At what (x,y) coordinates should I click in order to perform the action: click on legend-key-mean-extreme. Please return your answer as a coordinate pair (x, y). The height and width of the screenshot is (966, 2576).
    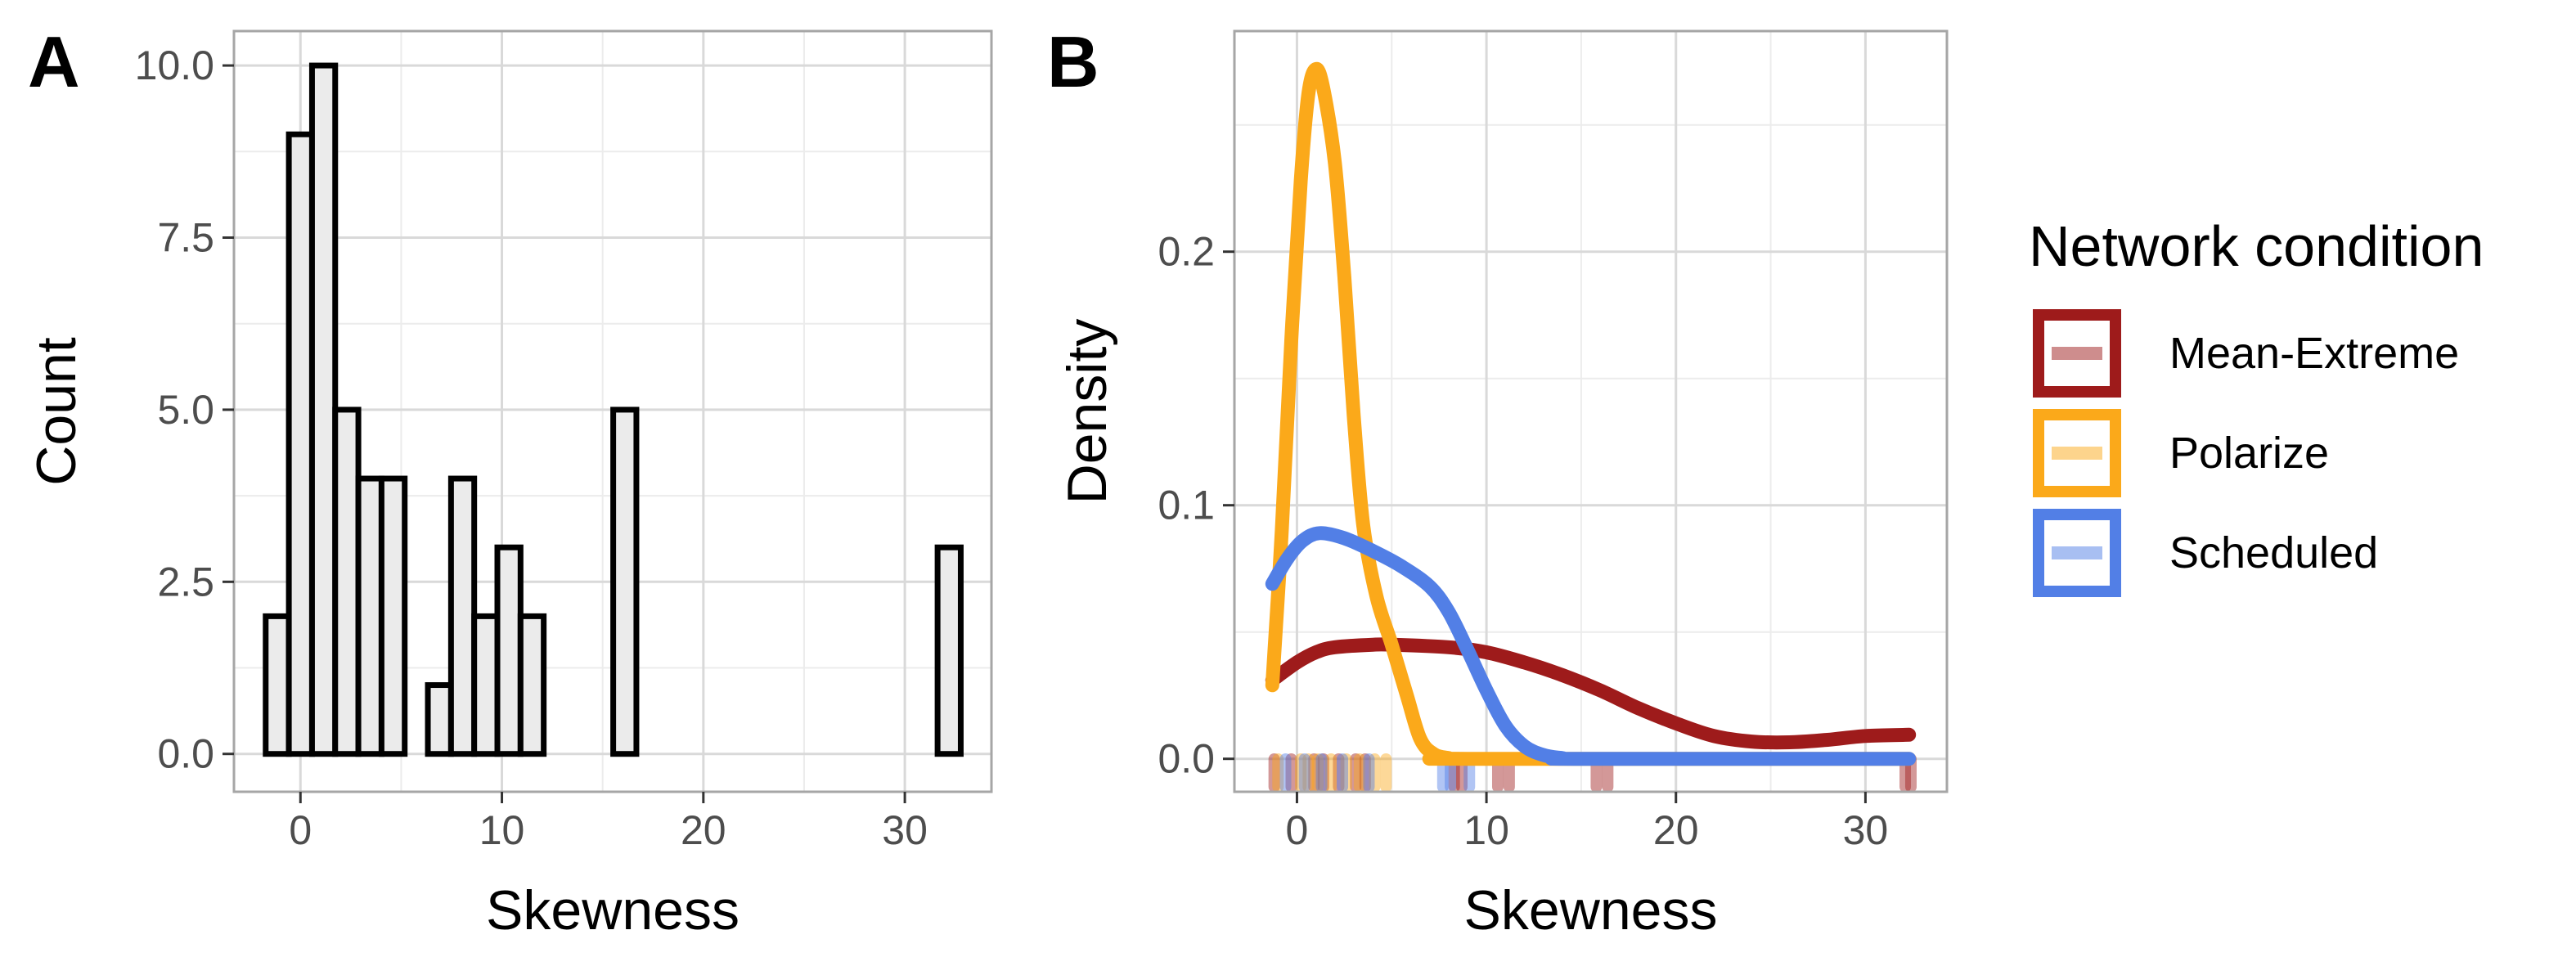
    Looking at the image, I should click on (2077, 353).